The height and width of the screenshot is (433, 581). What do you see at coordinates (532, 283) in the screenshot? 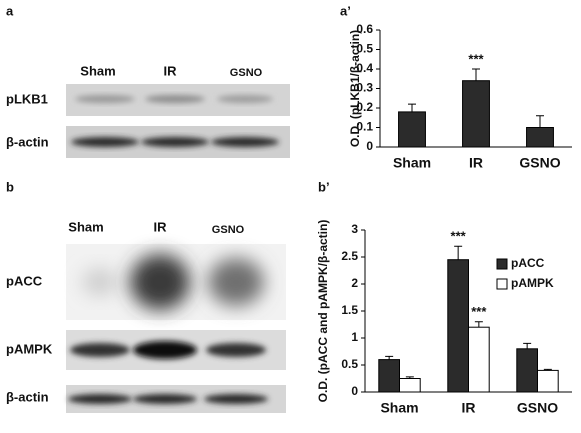
I see `legend-label: pAMPK` at bounding box center [532, 283].